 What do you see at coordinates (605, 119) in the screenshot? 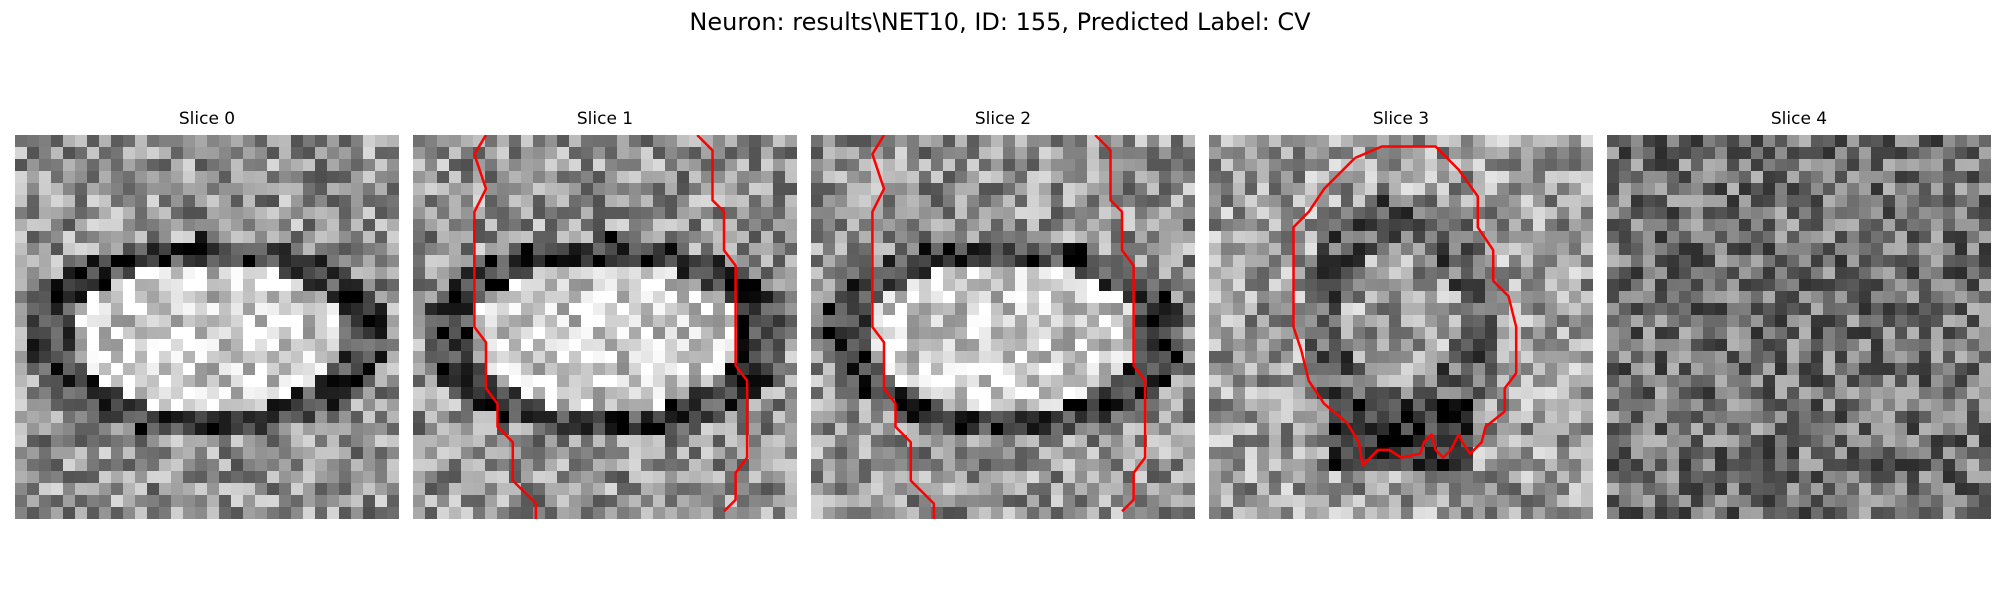
I see `slice-title-1: Slice 1` at bounding box center [605, 119].